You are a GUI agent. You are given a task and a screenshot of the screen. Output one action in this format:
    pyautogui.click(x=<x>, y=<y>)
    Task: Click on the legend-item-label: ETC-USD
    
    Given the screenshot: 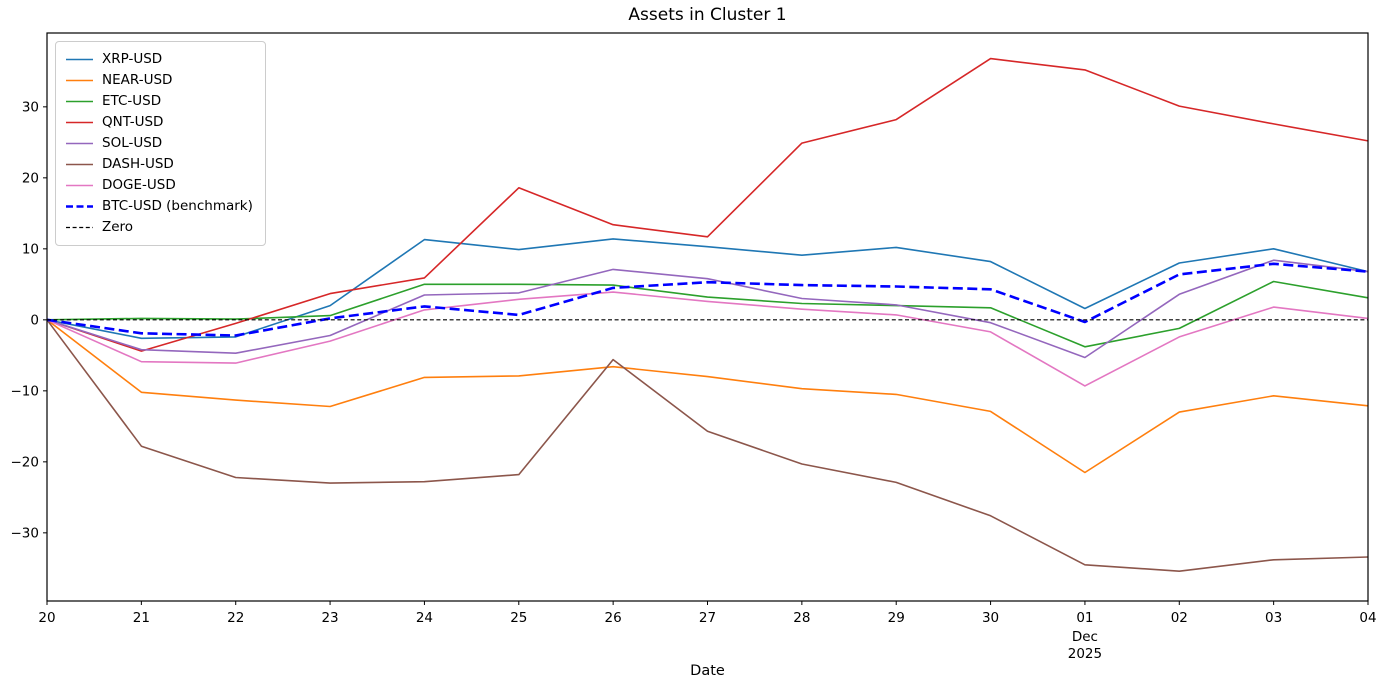 What is the action you would take?
    pyautogui.click(x=132, y=101)
    